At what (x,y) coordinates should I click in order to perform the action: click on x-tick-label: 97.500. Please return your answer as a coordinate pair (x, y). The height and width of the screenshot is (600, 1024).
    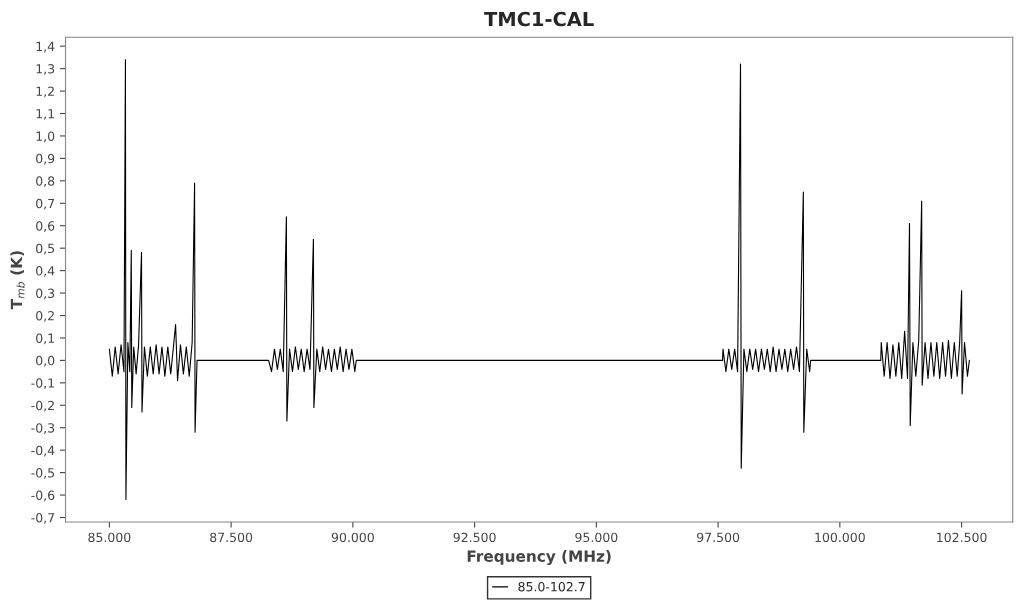
    Looking at the image, I should click on (718, 537).